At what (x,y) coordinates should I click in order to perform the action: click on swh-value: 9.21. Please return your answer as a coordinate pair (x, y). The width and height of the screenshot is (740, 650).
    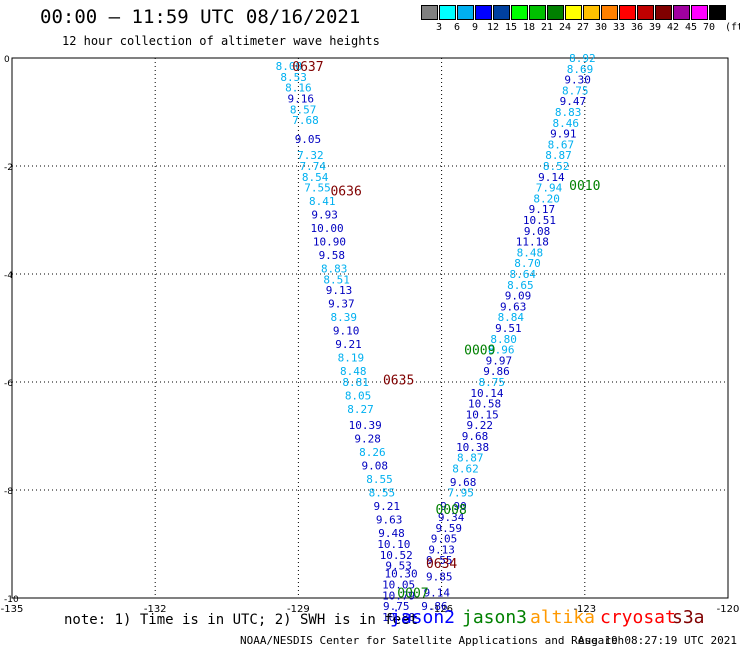
    Looking at the image, I should click on (348, 344).